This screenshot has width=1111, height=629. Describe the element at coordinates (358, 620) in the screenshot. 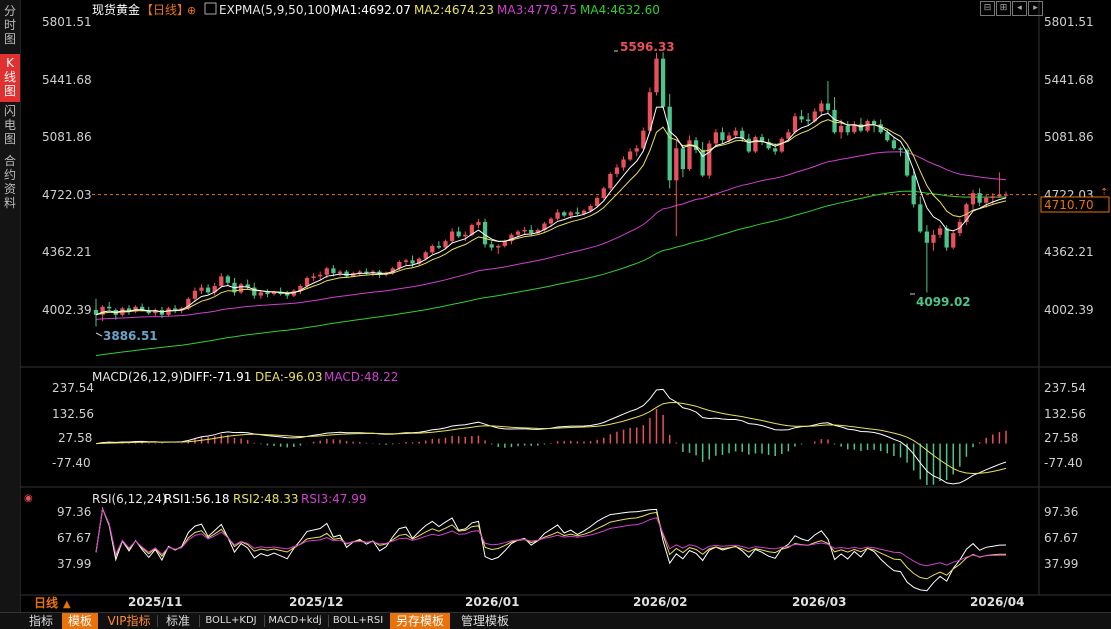

I see `tab-boll-rsi: BOLL+RSI` at that location.